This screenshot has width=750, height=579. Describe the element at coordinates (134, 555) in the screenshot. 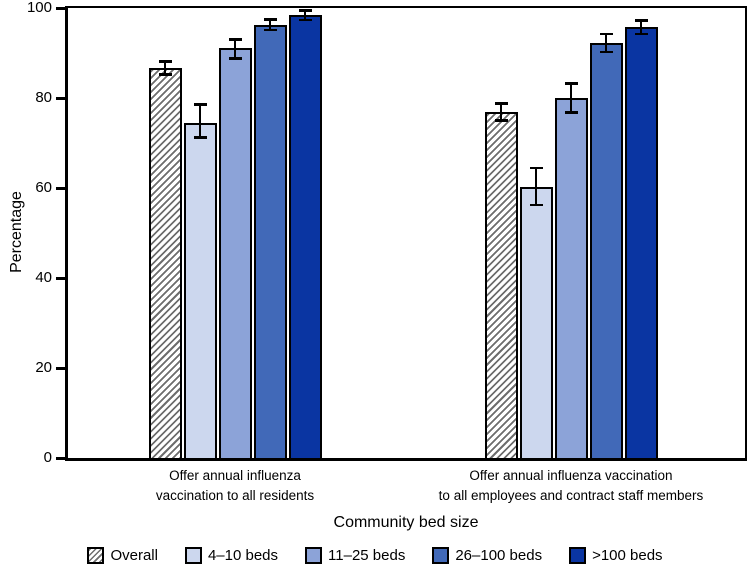

I see `legend-label: Overall` at that location.